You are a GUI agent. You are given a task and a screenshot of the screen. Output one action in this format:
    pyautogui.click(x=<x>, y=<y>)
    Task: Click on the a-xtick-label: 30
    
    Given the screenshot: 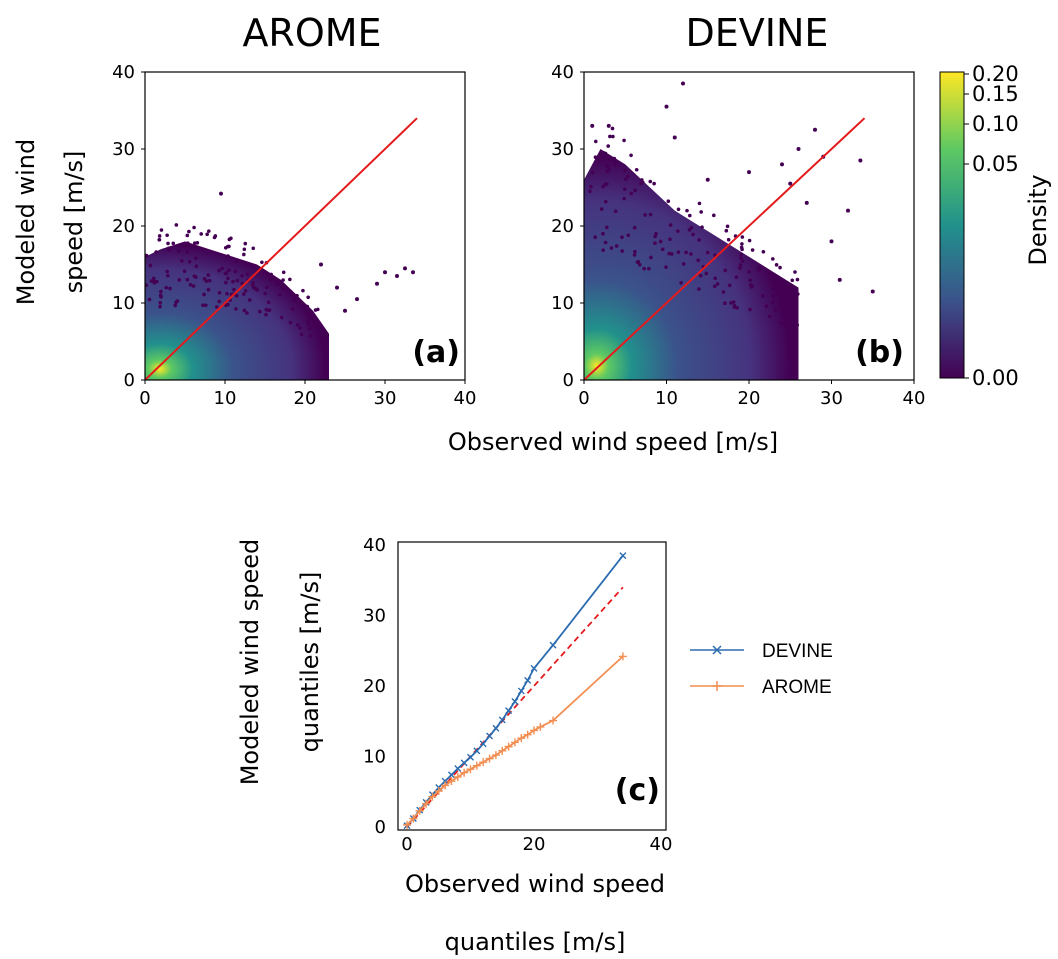 What is the action you would take?
    pyautogui.click(x=385, y=398)
    